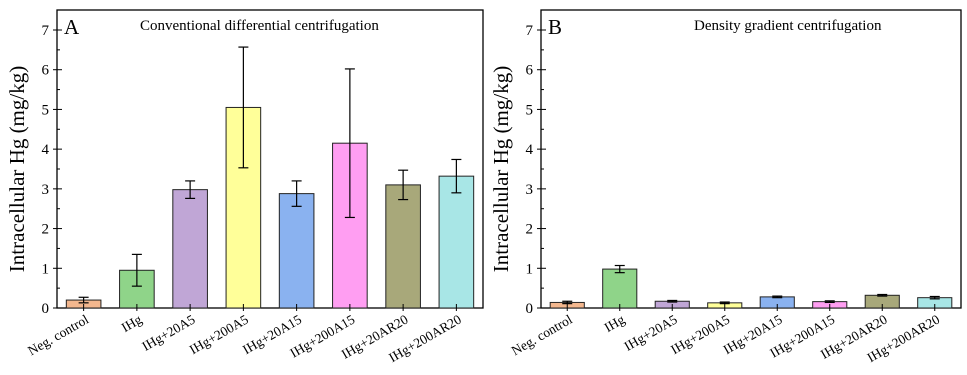 The image size is (967, 375). Describe the element at coordinates (530, 31) in the screenshot. I see `panel-b-ytick-label: 7` at that location.